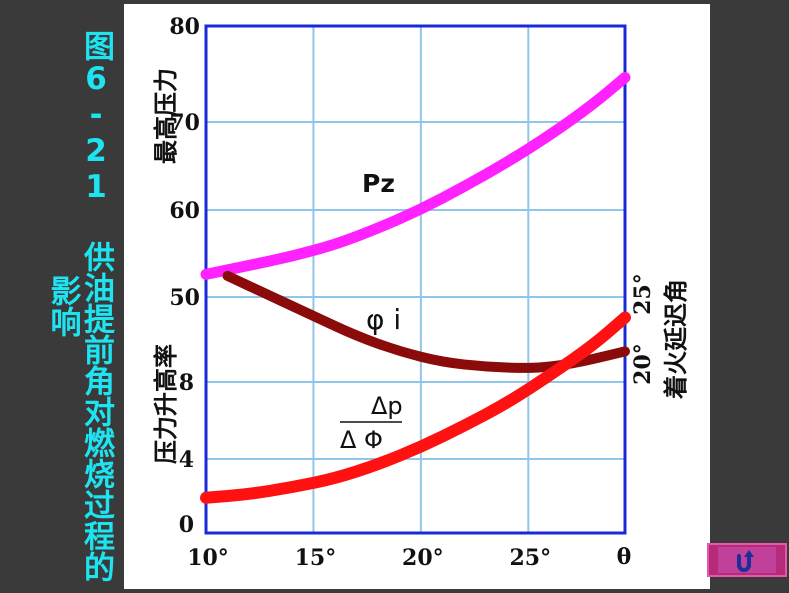  What do you see at coordinates (383, 319) in the screenshot?
I see `phi-curve-label: φ i` at bounding box center [383, 319].